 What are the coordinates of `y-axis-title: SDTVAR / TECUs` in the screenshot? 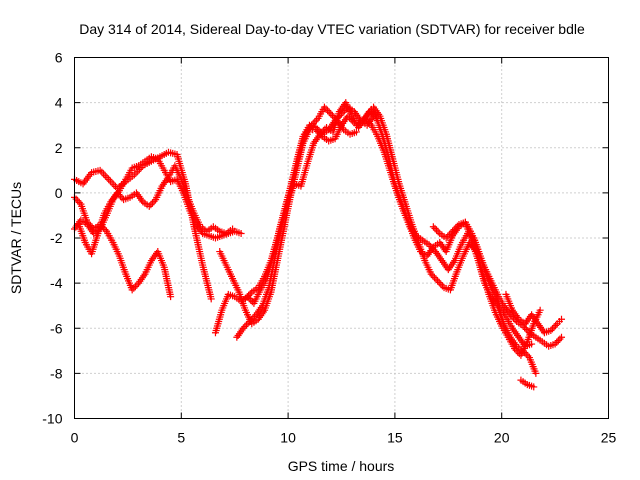 It's located at (16, 238).